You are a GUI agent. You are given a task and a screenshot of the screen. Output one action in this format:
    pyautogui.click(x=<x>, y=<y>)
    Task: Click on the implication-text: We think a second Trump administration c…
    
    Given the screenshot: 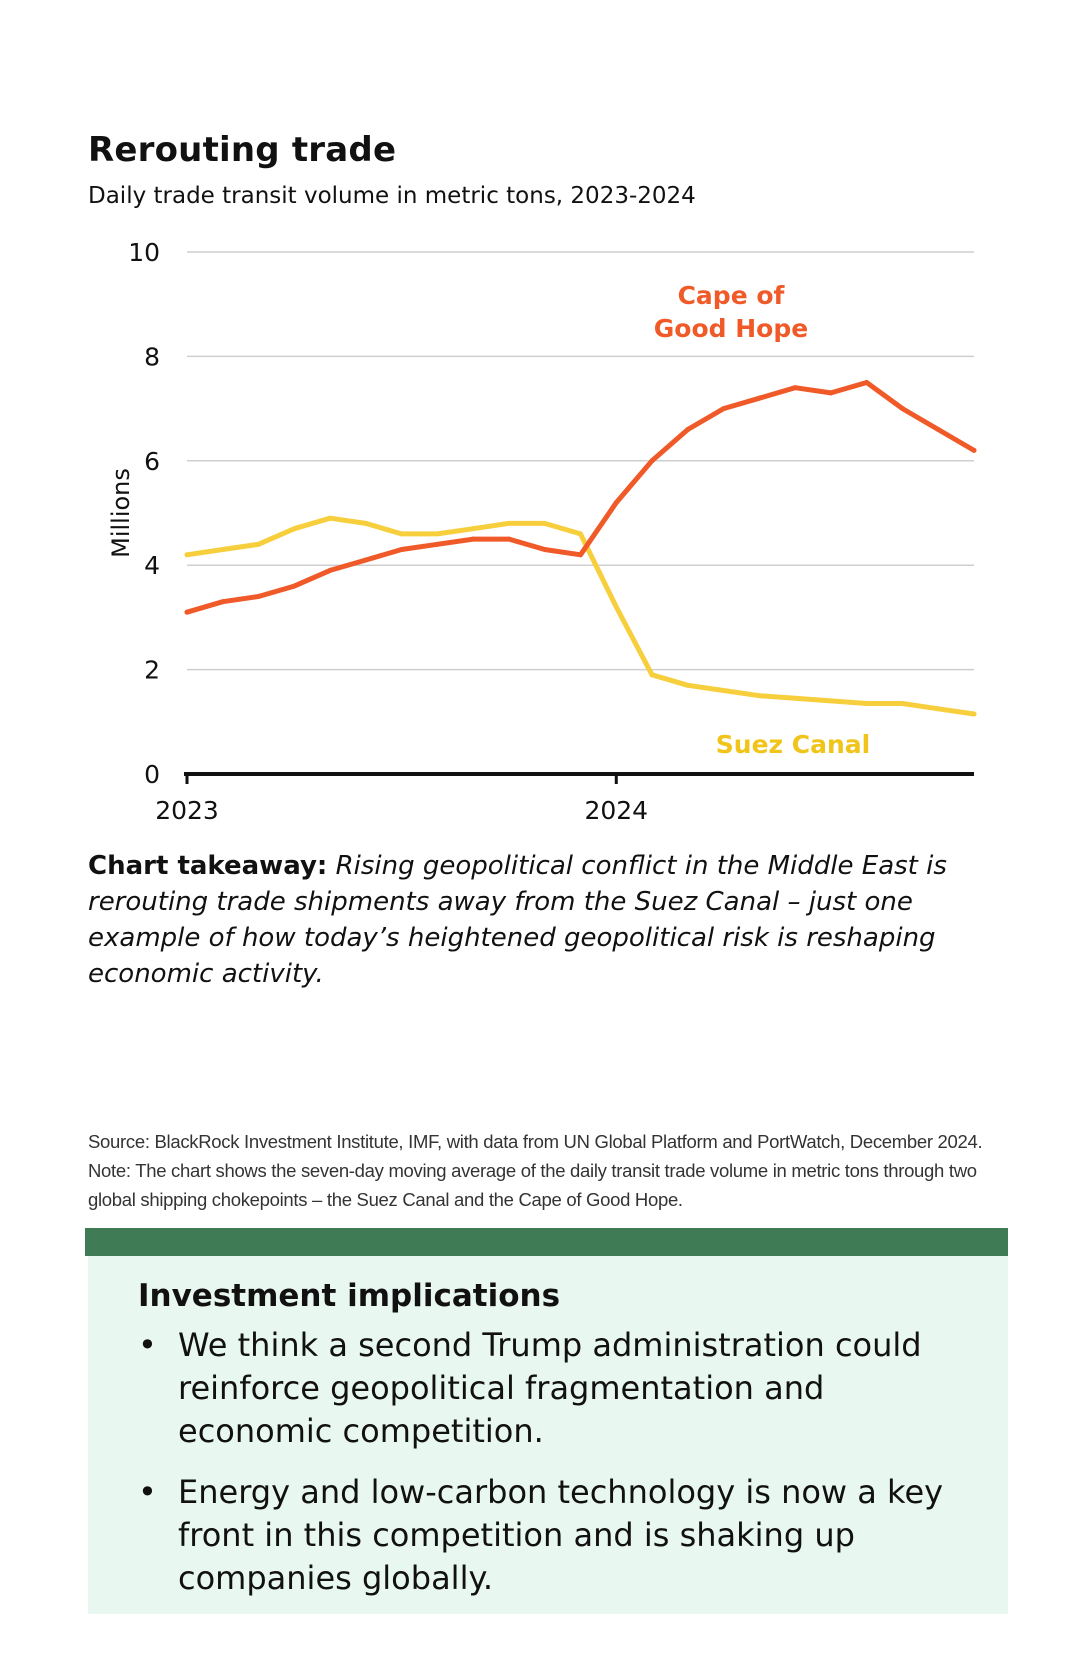 What is the action you would take?
    pyautogui.click(x=550, y=1388)
    